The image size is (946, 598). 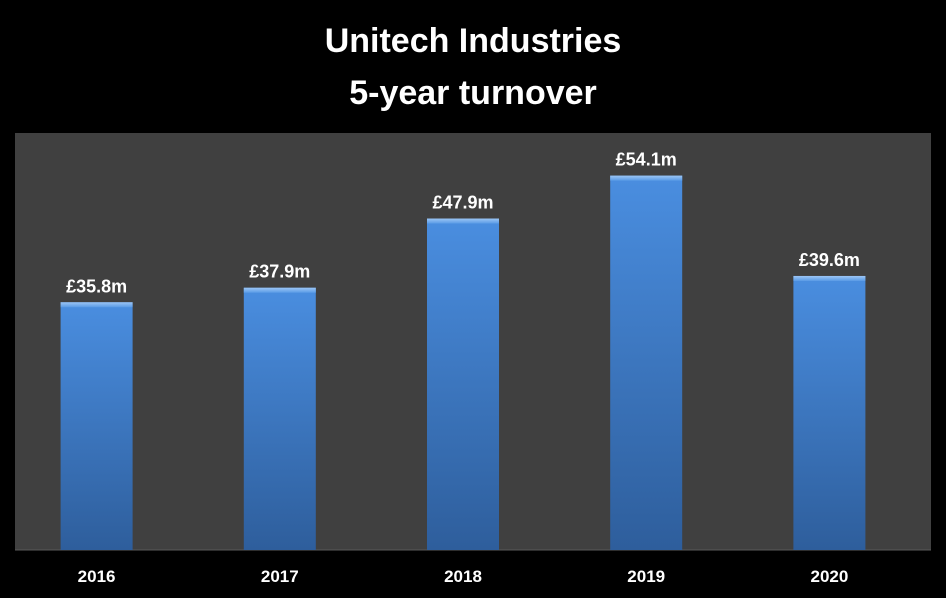 What do you see at coordinates (829, 412) in the screenshot?
I see `bar-2020` at bounding box center [829, 412].